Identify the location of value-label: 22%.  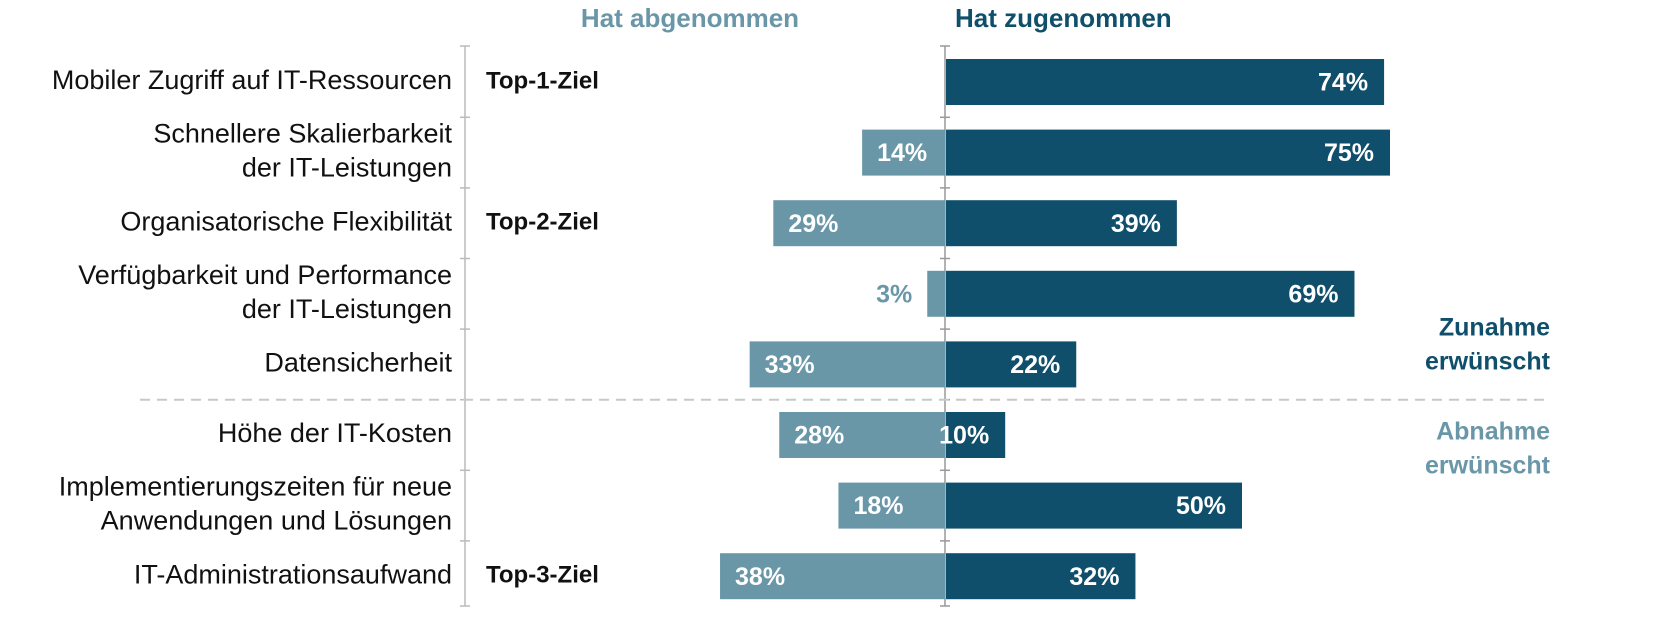
(1035, 365).